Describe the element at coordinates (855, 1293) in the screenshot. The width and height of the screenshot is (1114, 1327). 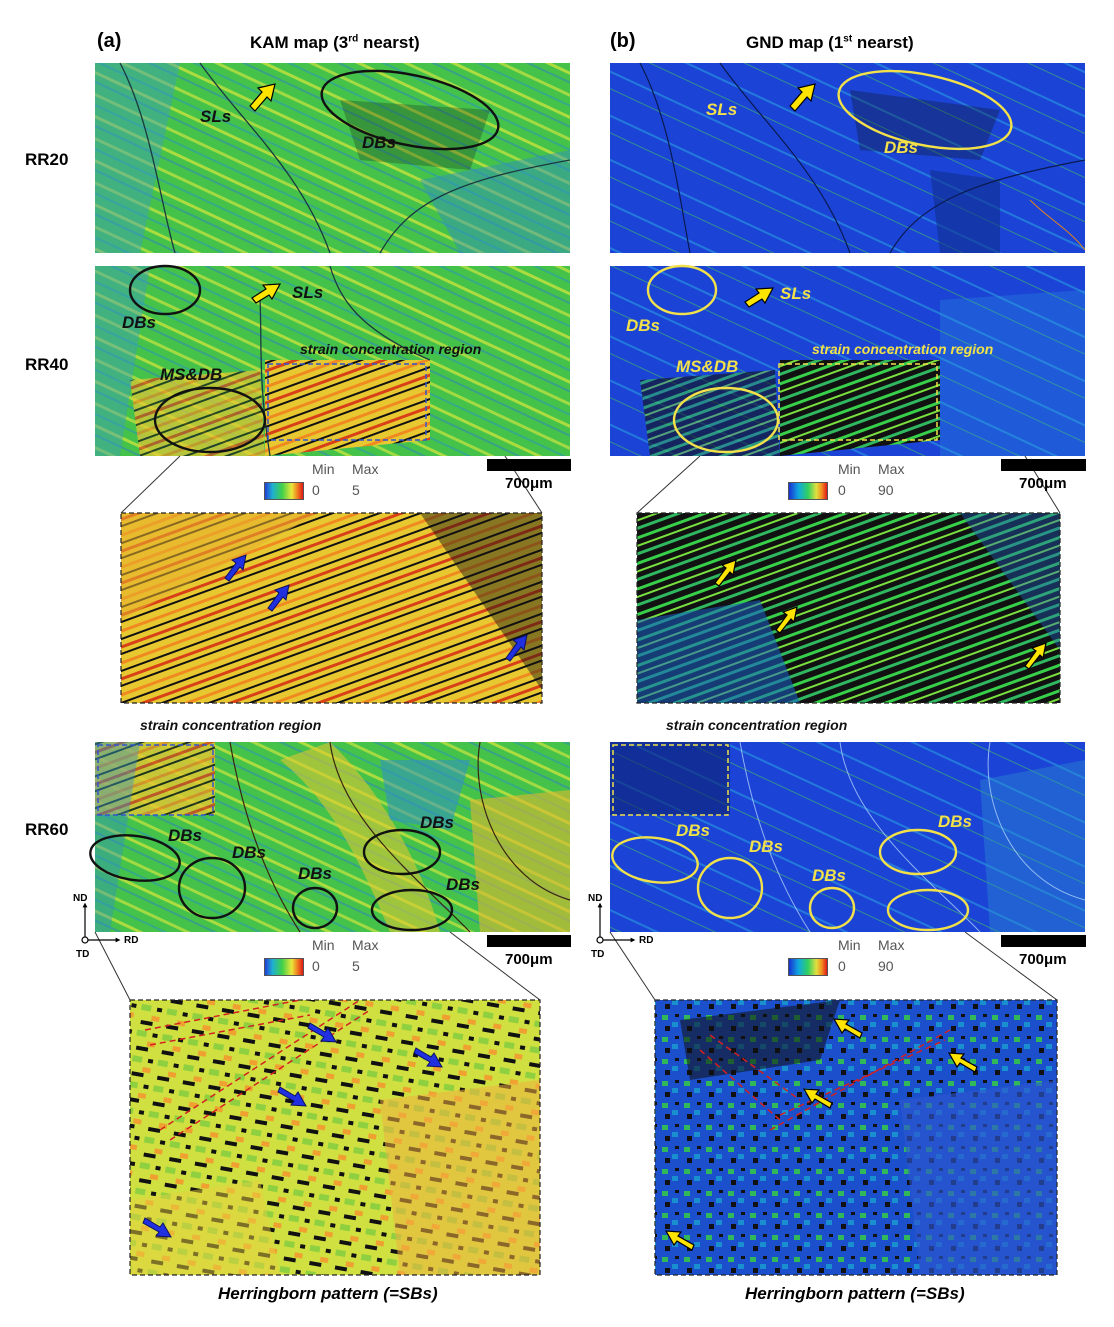
I see `caption-b: Herringborn pattern (=SBs)` at that location.